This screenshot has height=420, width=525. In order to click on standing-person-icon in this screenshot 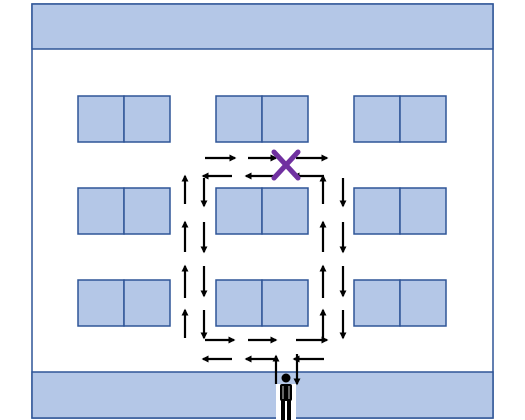, I will do `click(286, 396)`.